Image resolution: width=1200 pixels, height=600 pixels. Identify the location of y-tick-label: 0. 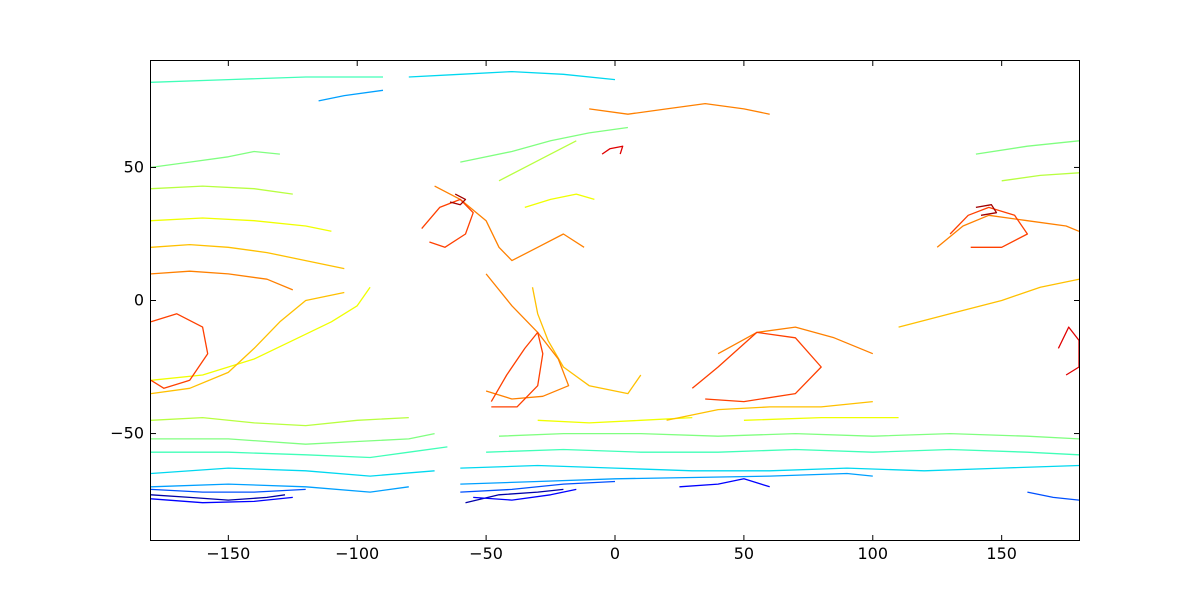
(139, 300).